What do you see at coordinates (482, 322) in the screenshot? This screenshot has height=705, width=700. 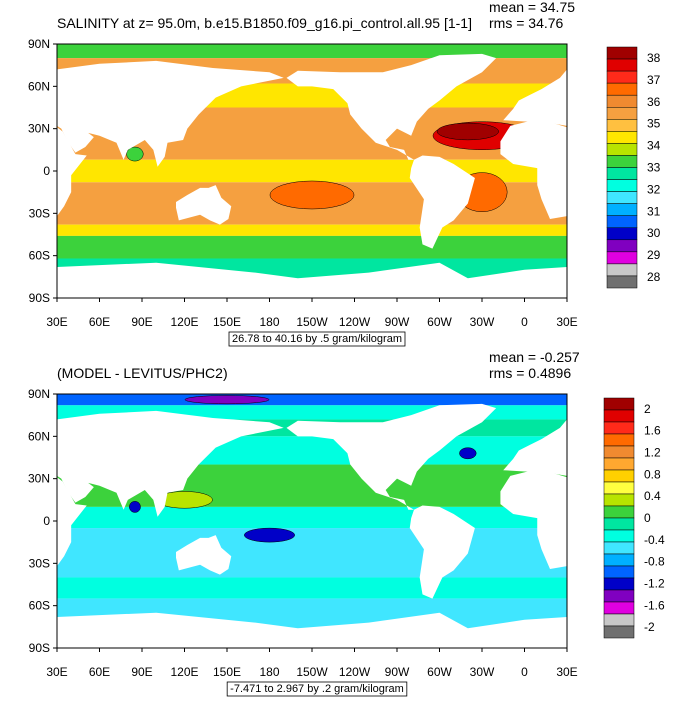 I see `x-label: 30W` at bounding box center [482, 322].